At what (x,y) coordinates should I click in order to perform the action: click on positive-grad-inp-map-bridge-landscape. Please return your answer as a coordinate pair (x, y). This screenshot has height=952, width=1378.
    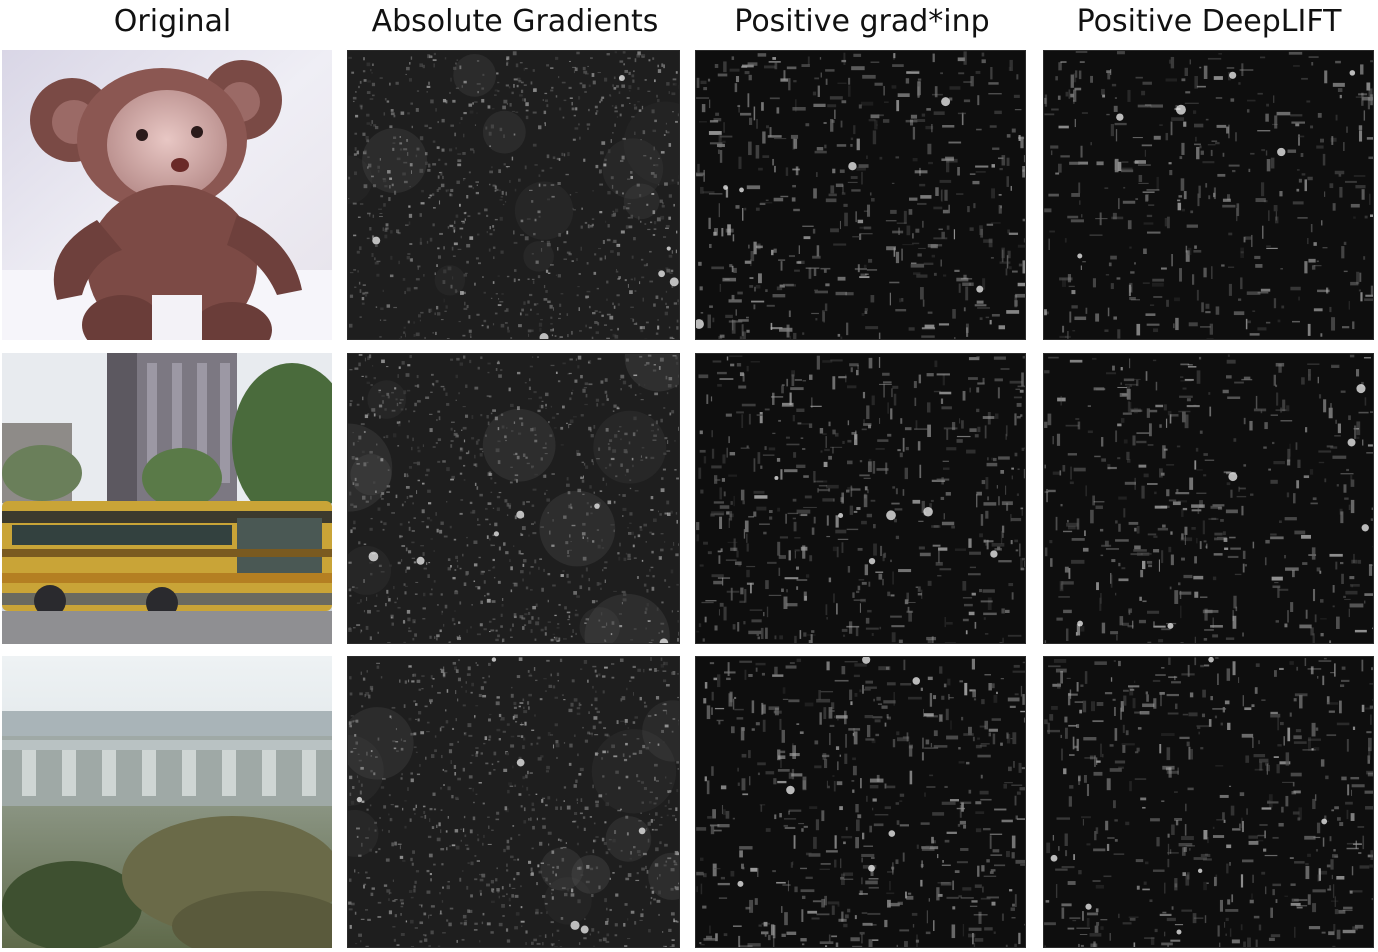
    Looking at the image, I should click on (860, 802).